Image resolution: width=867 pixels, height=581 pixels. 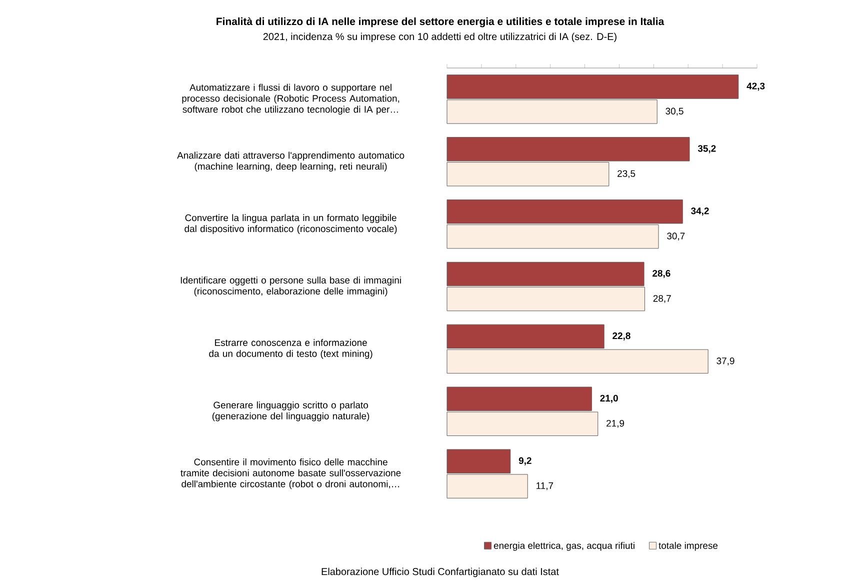 What do you see at coordinates (290, 286) in the screenshot?
I see `y-tick-label: Identificare oggetti o persone sulla base di immagini (riconoscimento, elaborazione delle immagini)` at bounding box center [290, 286].